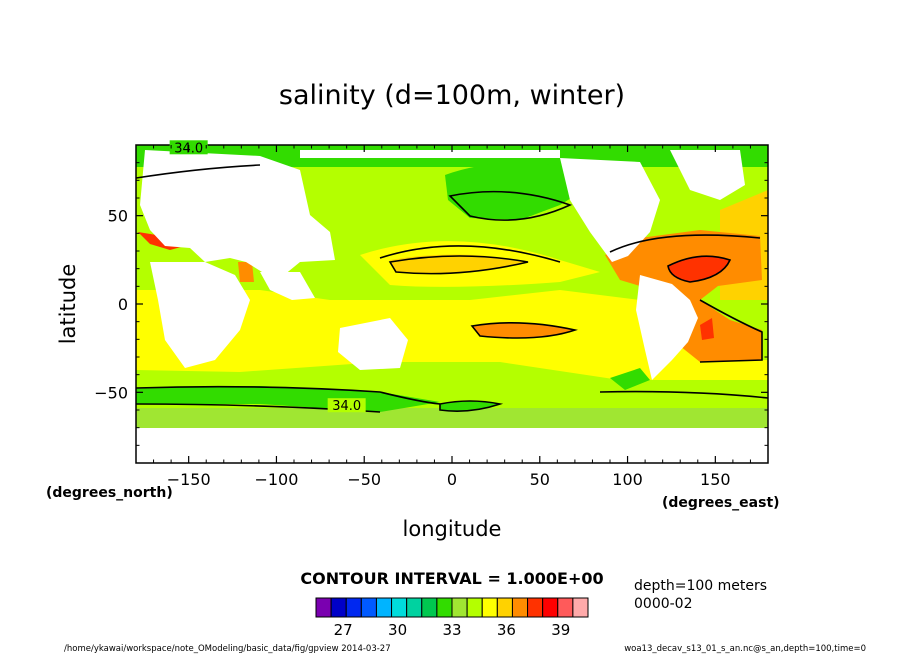 The width and height of the screenshot is (904, 654). I want to click on colorbar: 27 30 33 36 39, so click(452, 618).